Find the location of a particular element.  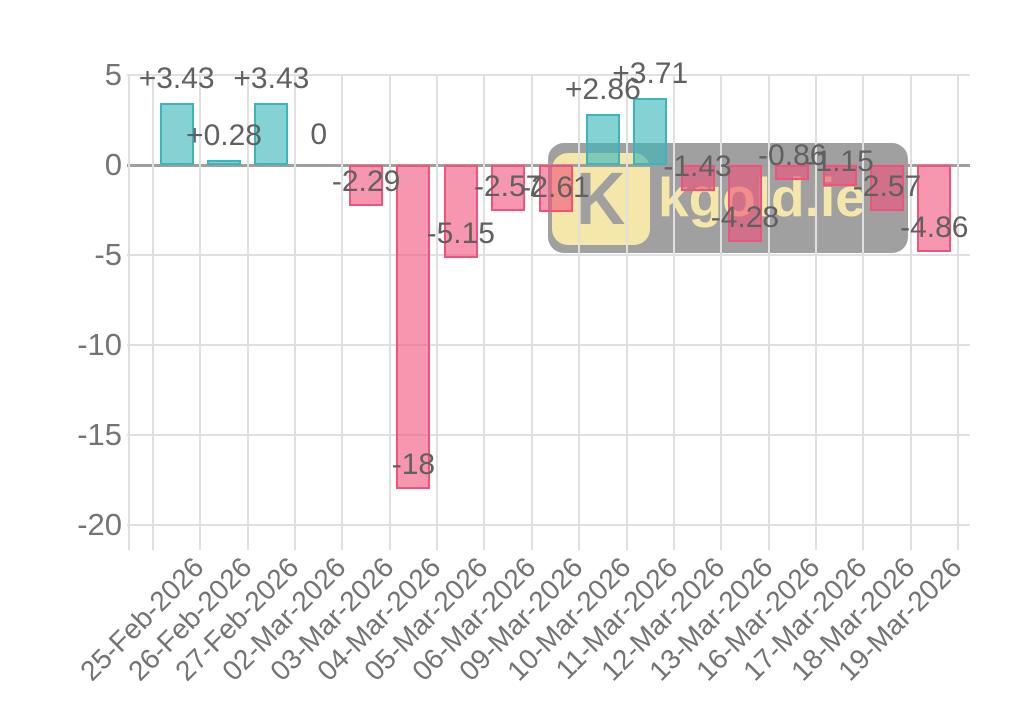

bar-11-Mar-2026 is located at coordinates (650, 131).